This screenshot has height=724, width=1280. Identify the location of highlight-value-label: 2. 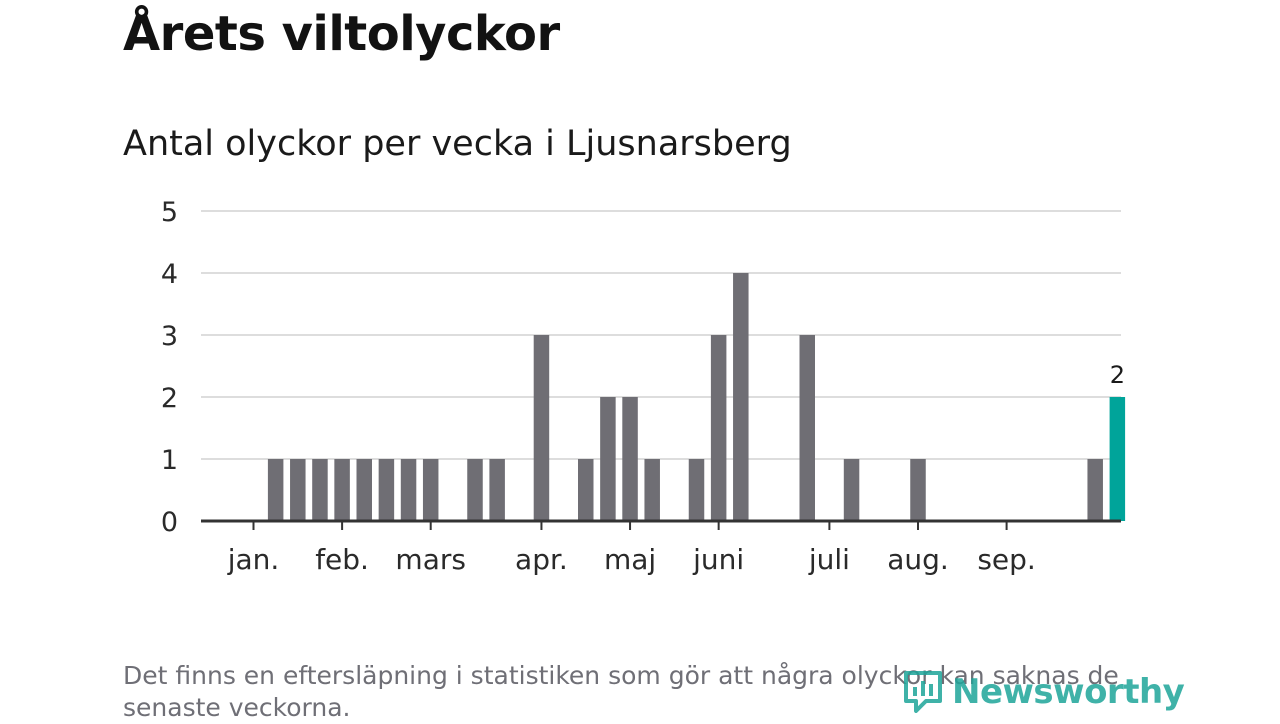
(1117, 375).